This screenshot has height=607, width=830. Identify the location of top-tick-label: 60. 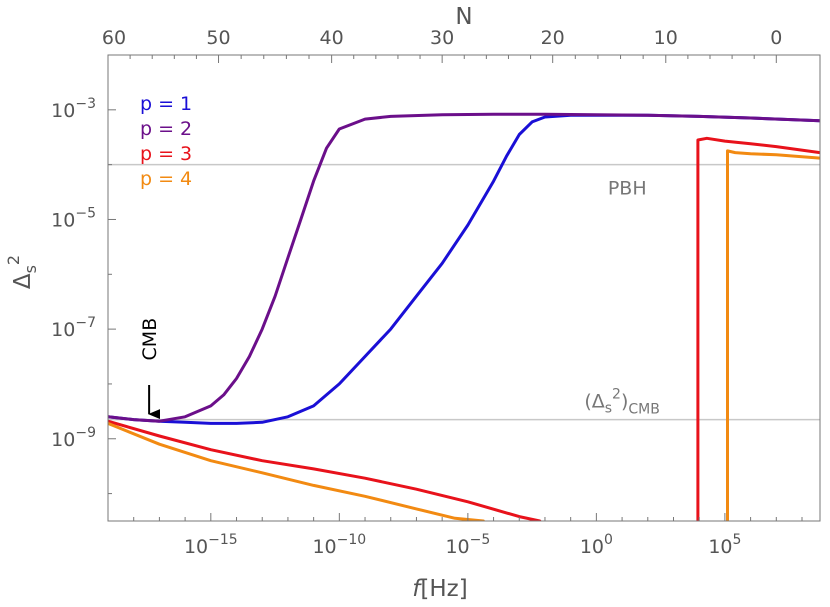
(114, 38).